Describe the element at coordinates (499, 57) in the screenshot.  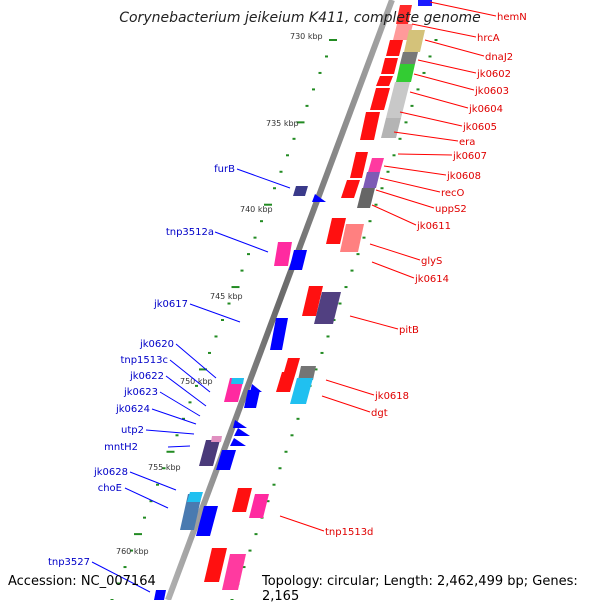
I see `gene-label-dnaJ2: dnaJ2` at that location.